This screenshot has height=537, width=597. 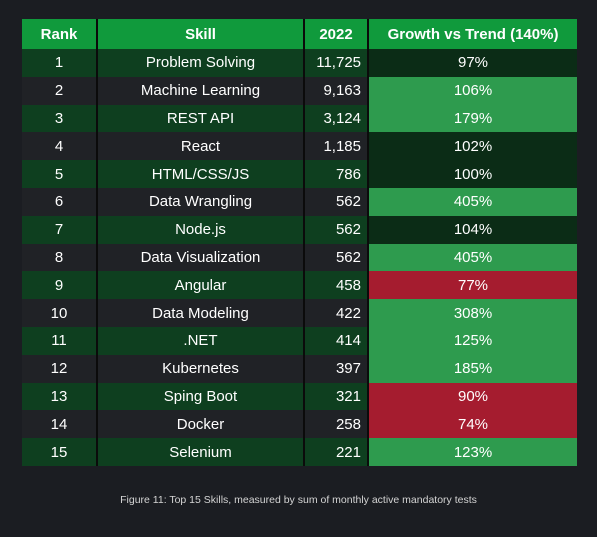 I want to click on rank-cell: 14, so click(x=60, y=424).